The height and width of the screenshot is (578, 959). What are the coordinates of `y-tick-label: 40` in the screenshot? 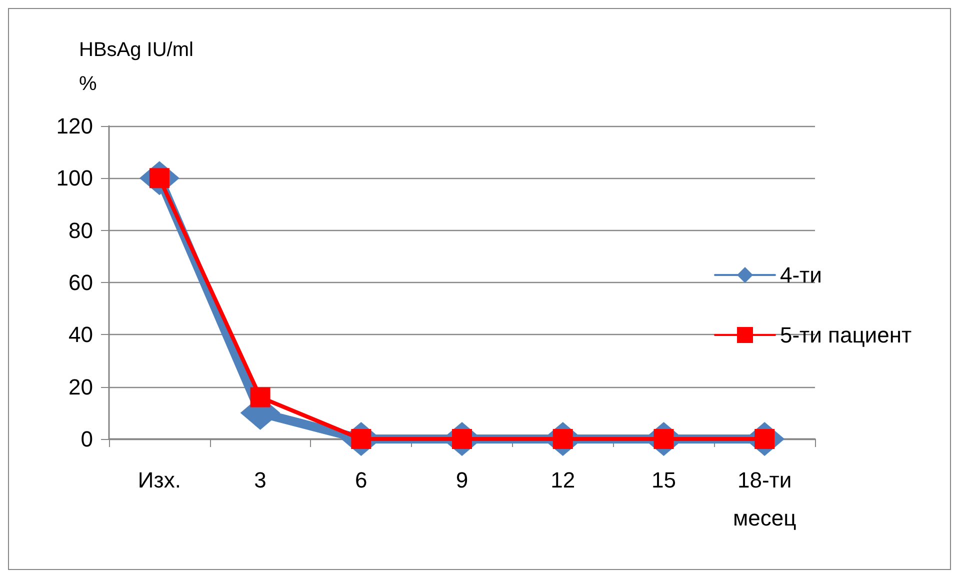 It's located at (80, 335).